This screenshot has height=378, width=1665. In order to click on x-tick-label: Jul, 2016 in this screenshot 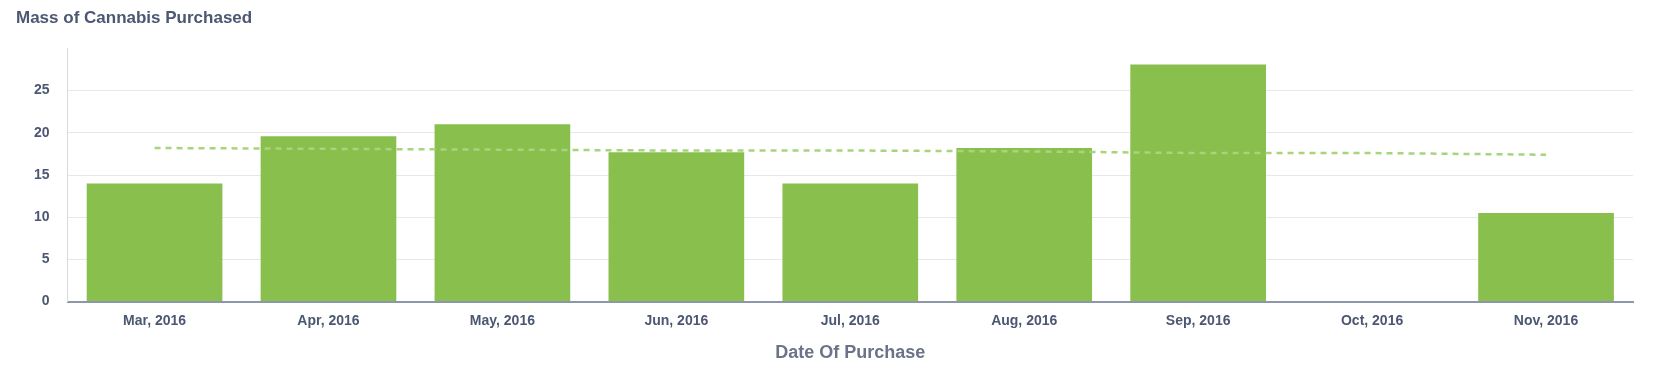, I will do `click(850, 319)`.